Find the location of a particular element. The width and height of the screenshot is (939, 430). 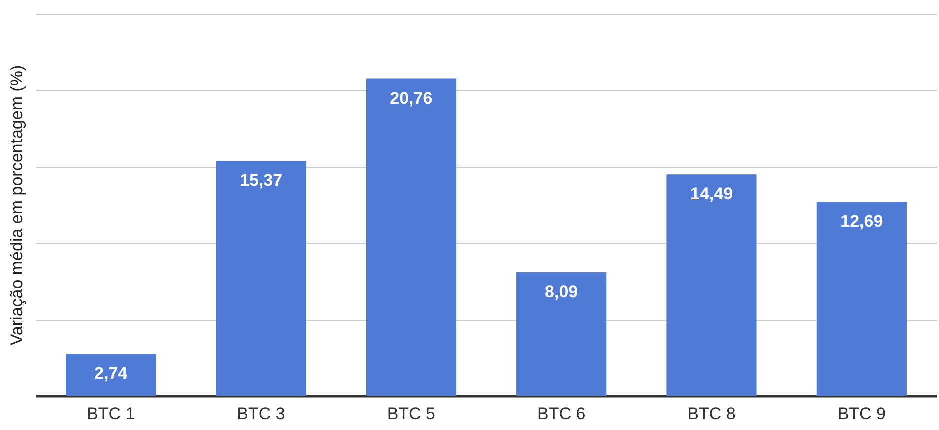

x-tick-label: BTC 5 is located at coordinates (411, 414).